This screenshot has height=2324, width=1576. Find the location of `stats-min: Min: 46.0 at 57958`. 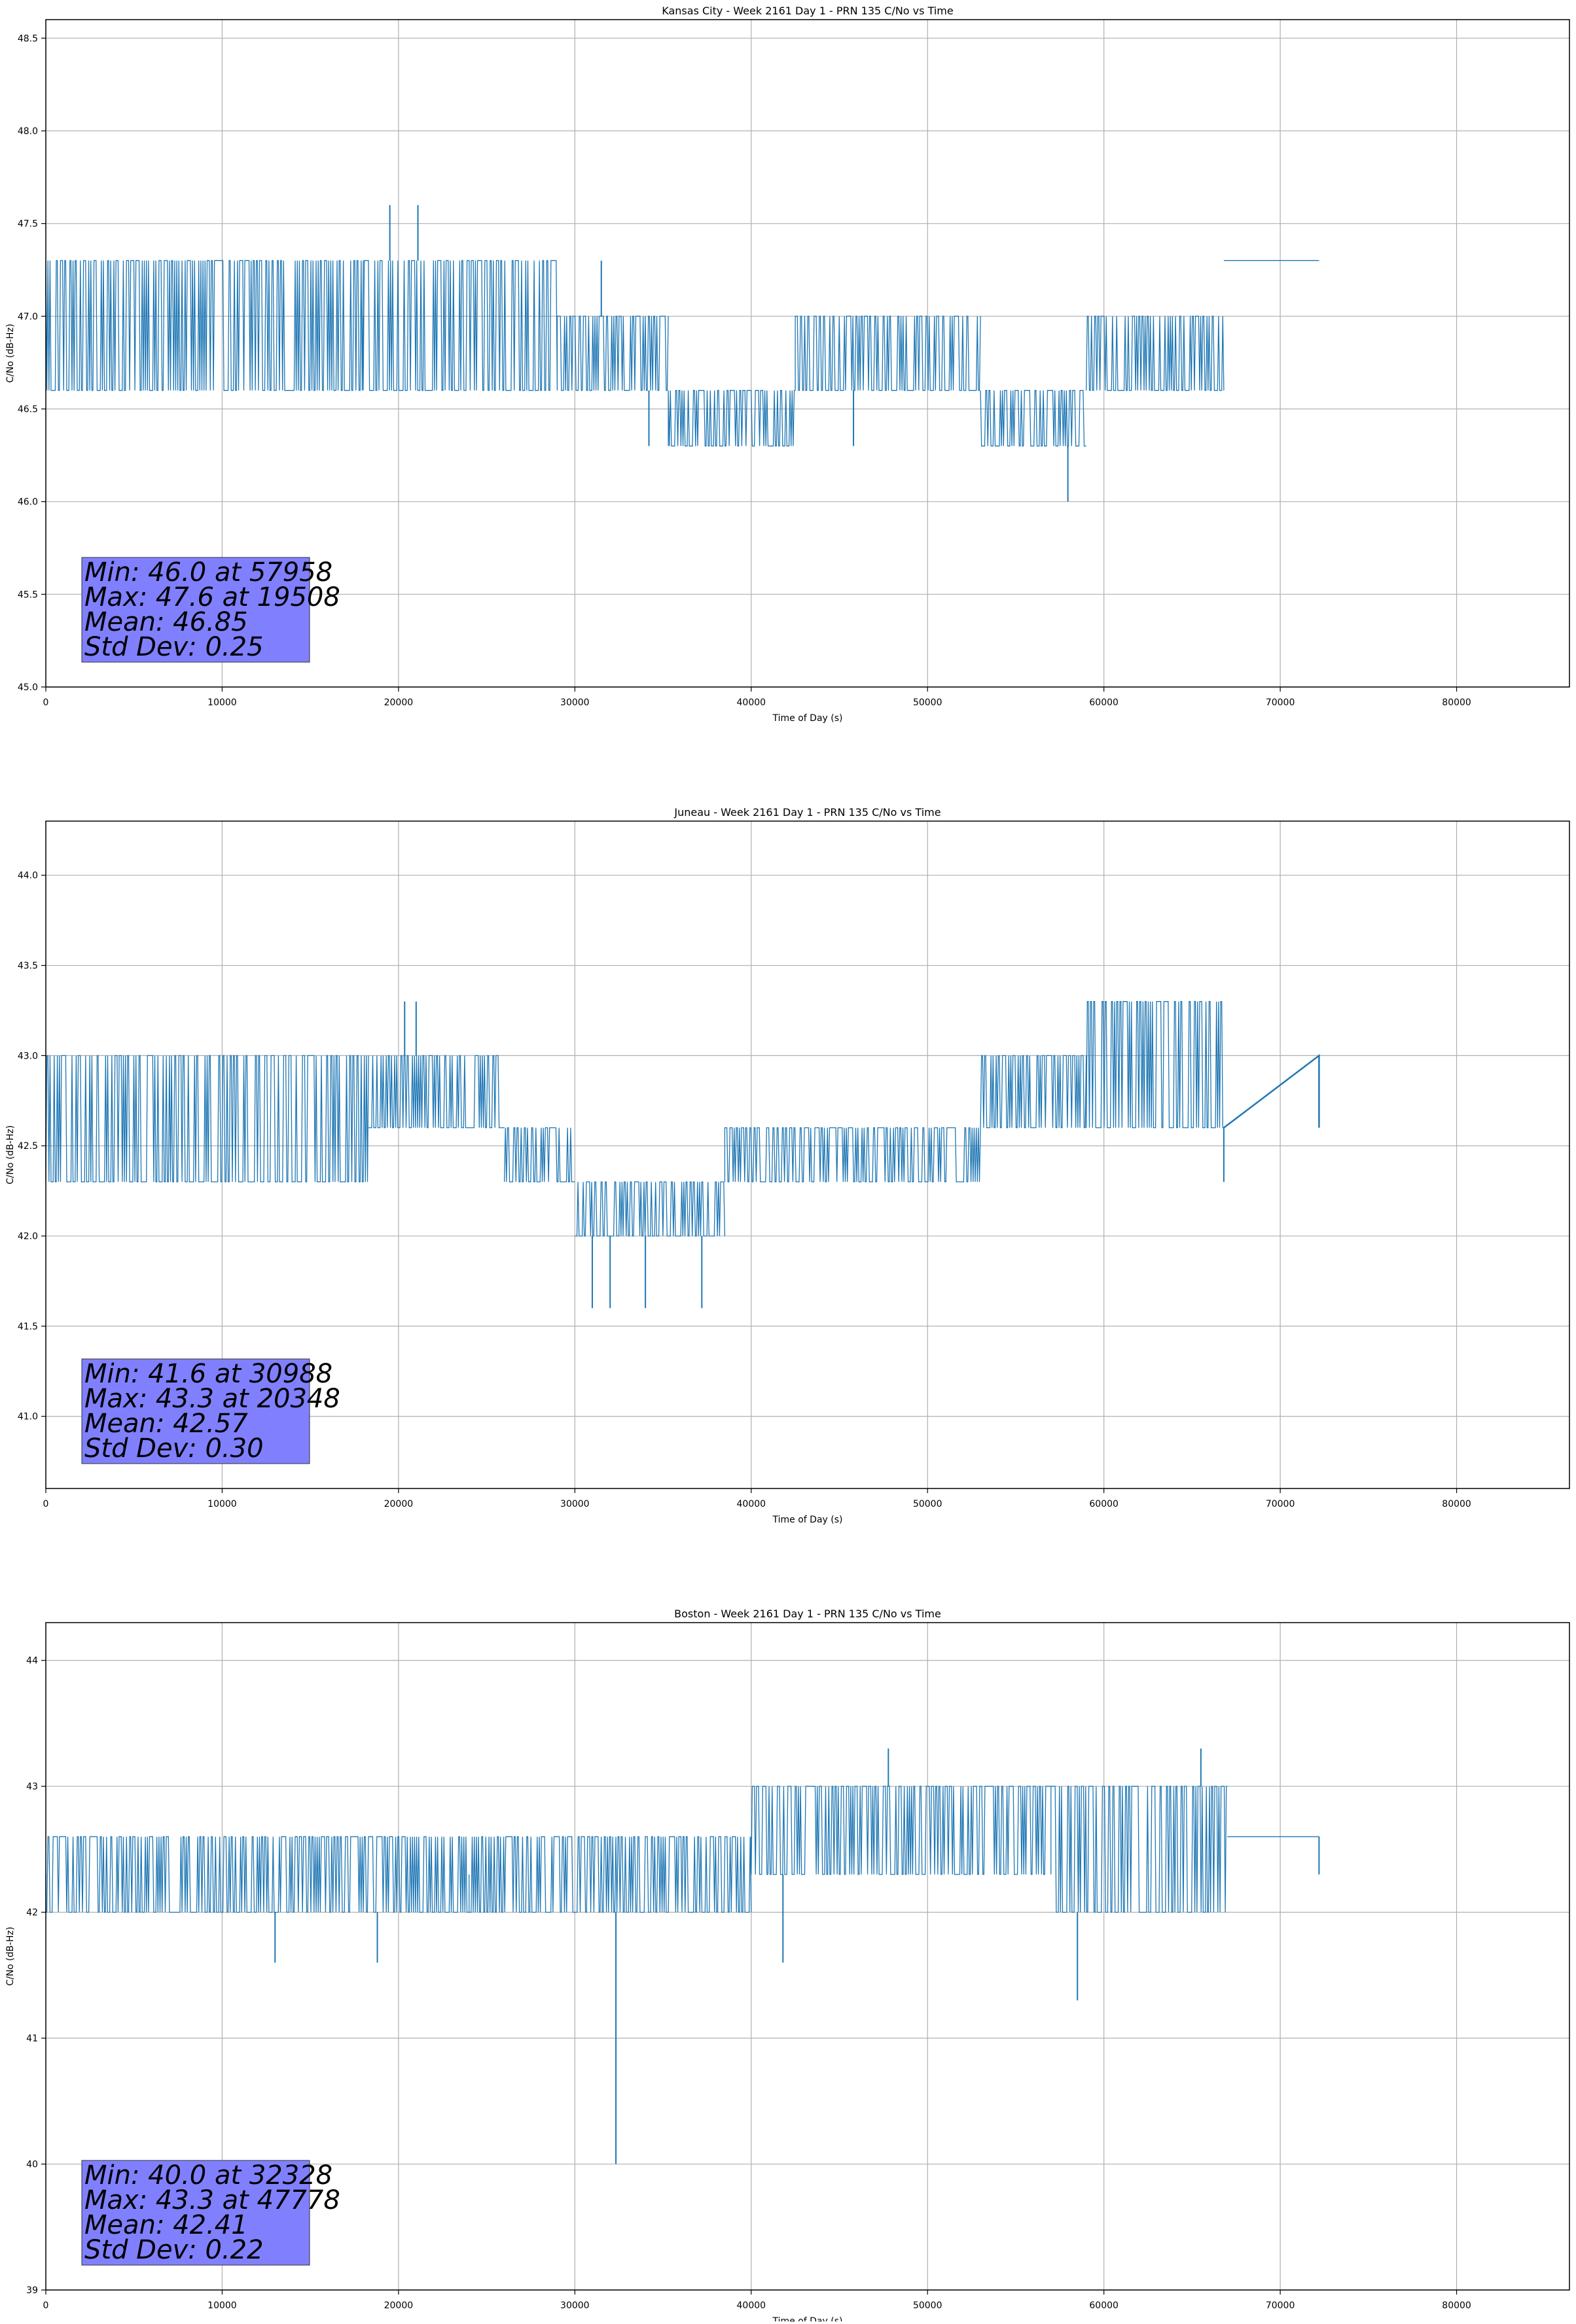

stats-min: Min: 46.0 at 57958 is located at coordinates (208, 572).